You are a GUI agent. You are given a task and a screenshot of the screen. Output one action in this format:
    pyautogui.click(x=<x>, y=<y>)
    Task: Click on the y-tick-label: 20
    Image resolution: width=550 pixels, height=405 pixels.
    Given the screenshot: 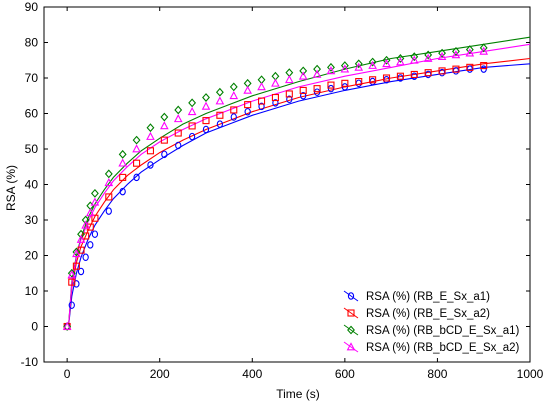 What is the action you would take?
    pyautogui.click(x=32, y=256)
    